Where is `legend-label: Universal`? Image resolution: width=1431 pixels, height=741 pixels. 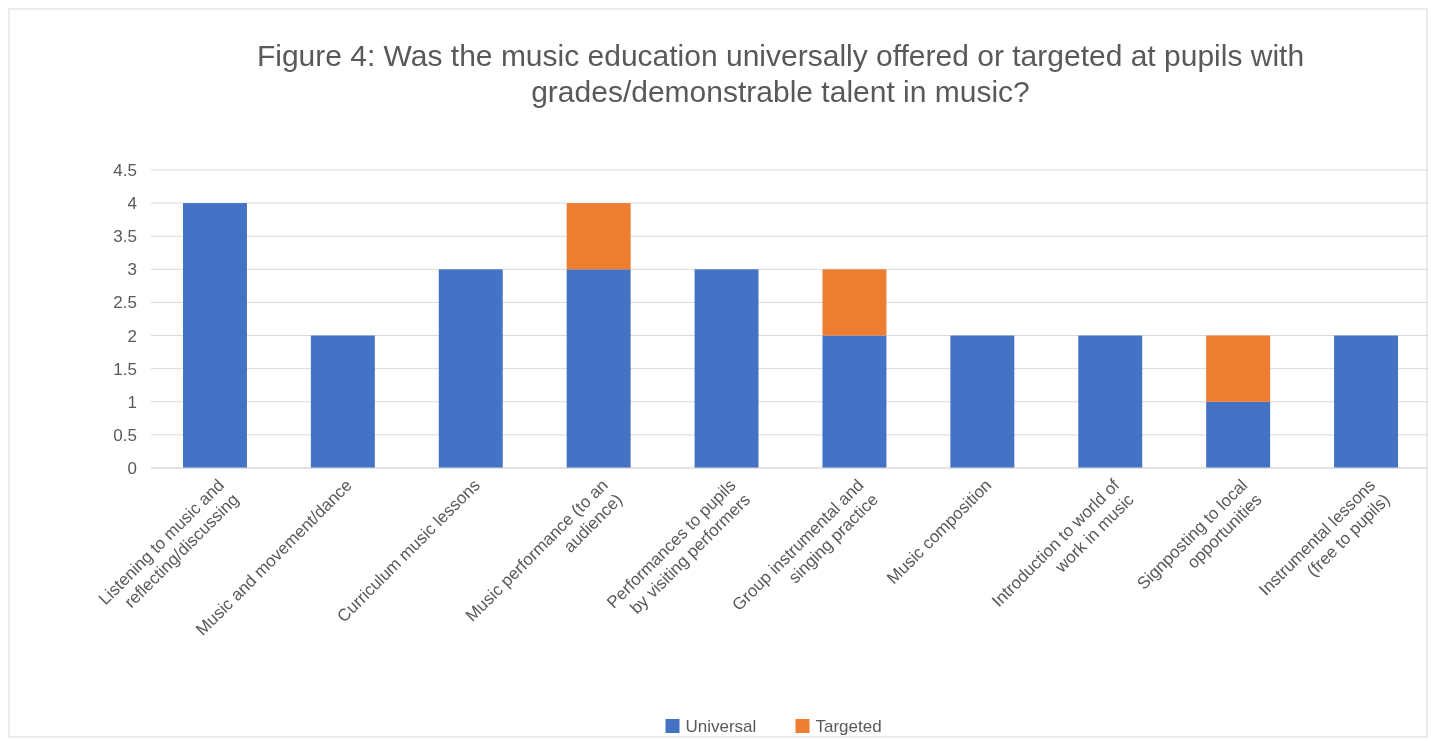
legend-label: Universal is located at coordinates (721, 726).